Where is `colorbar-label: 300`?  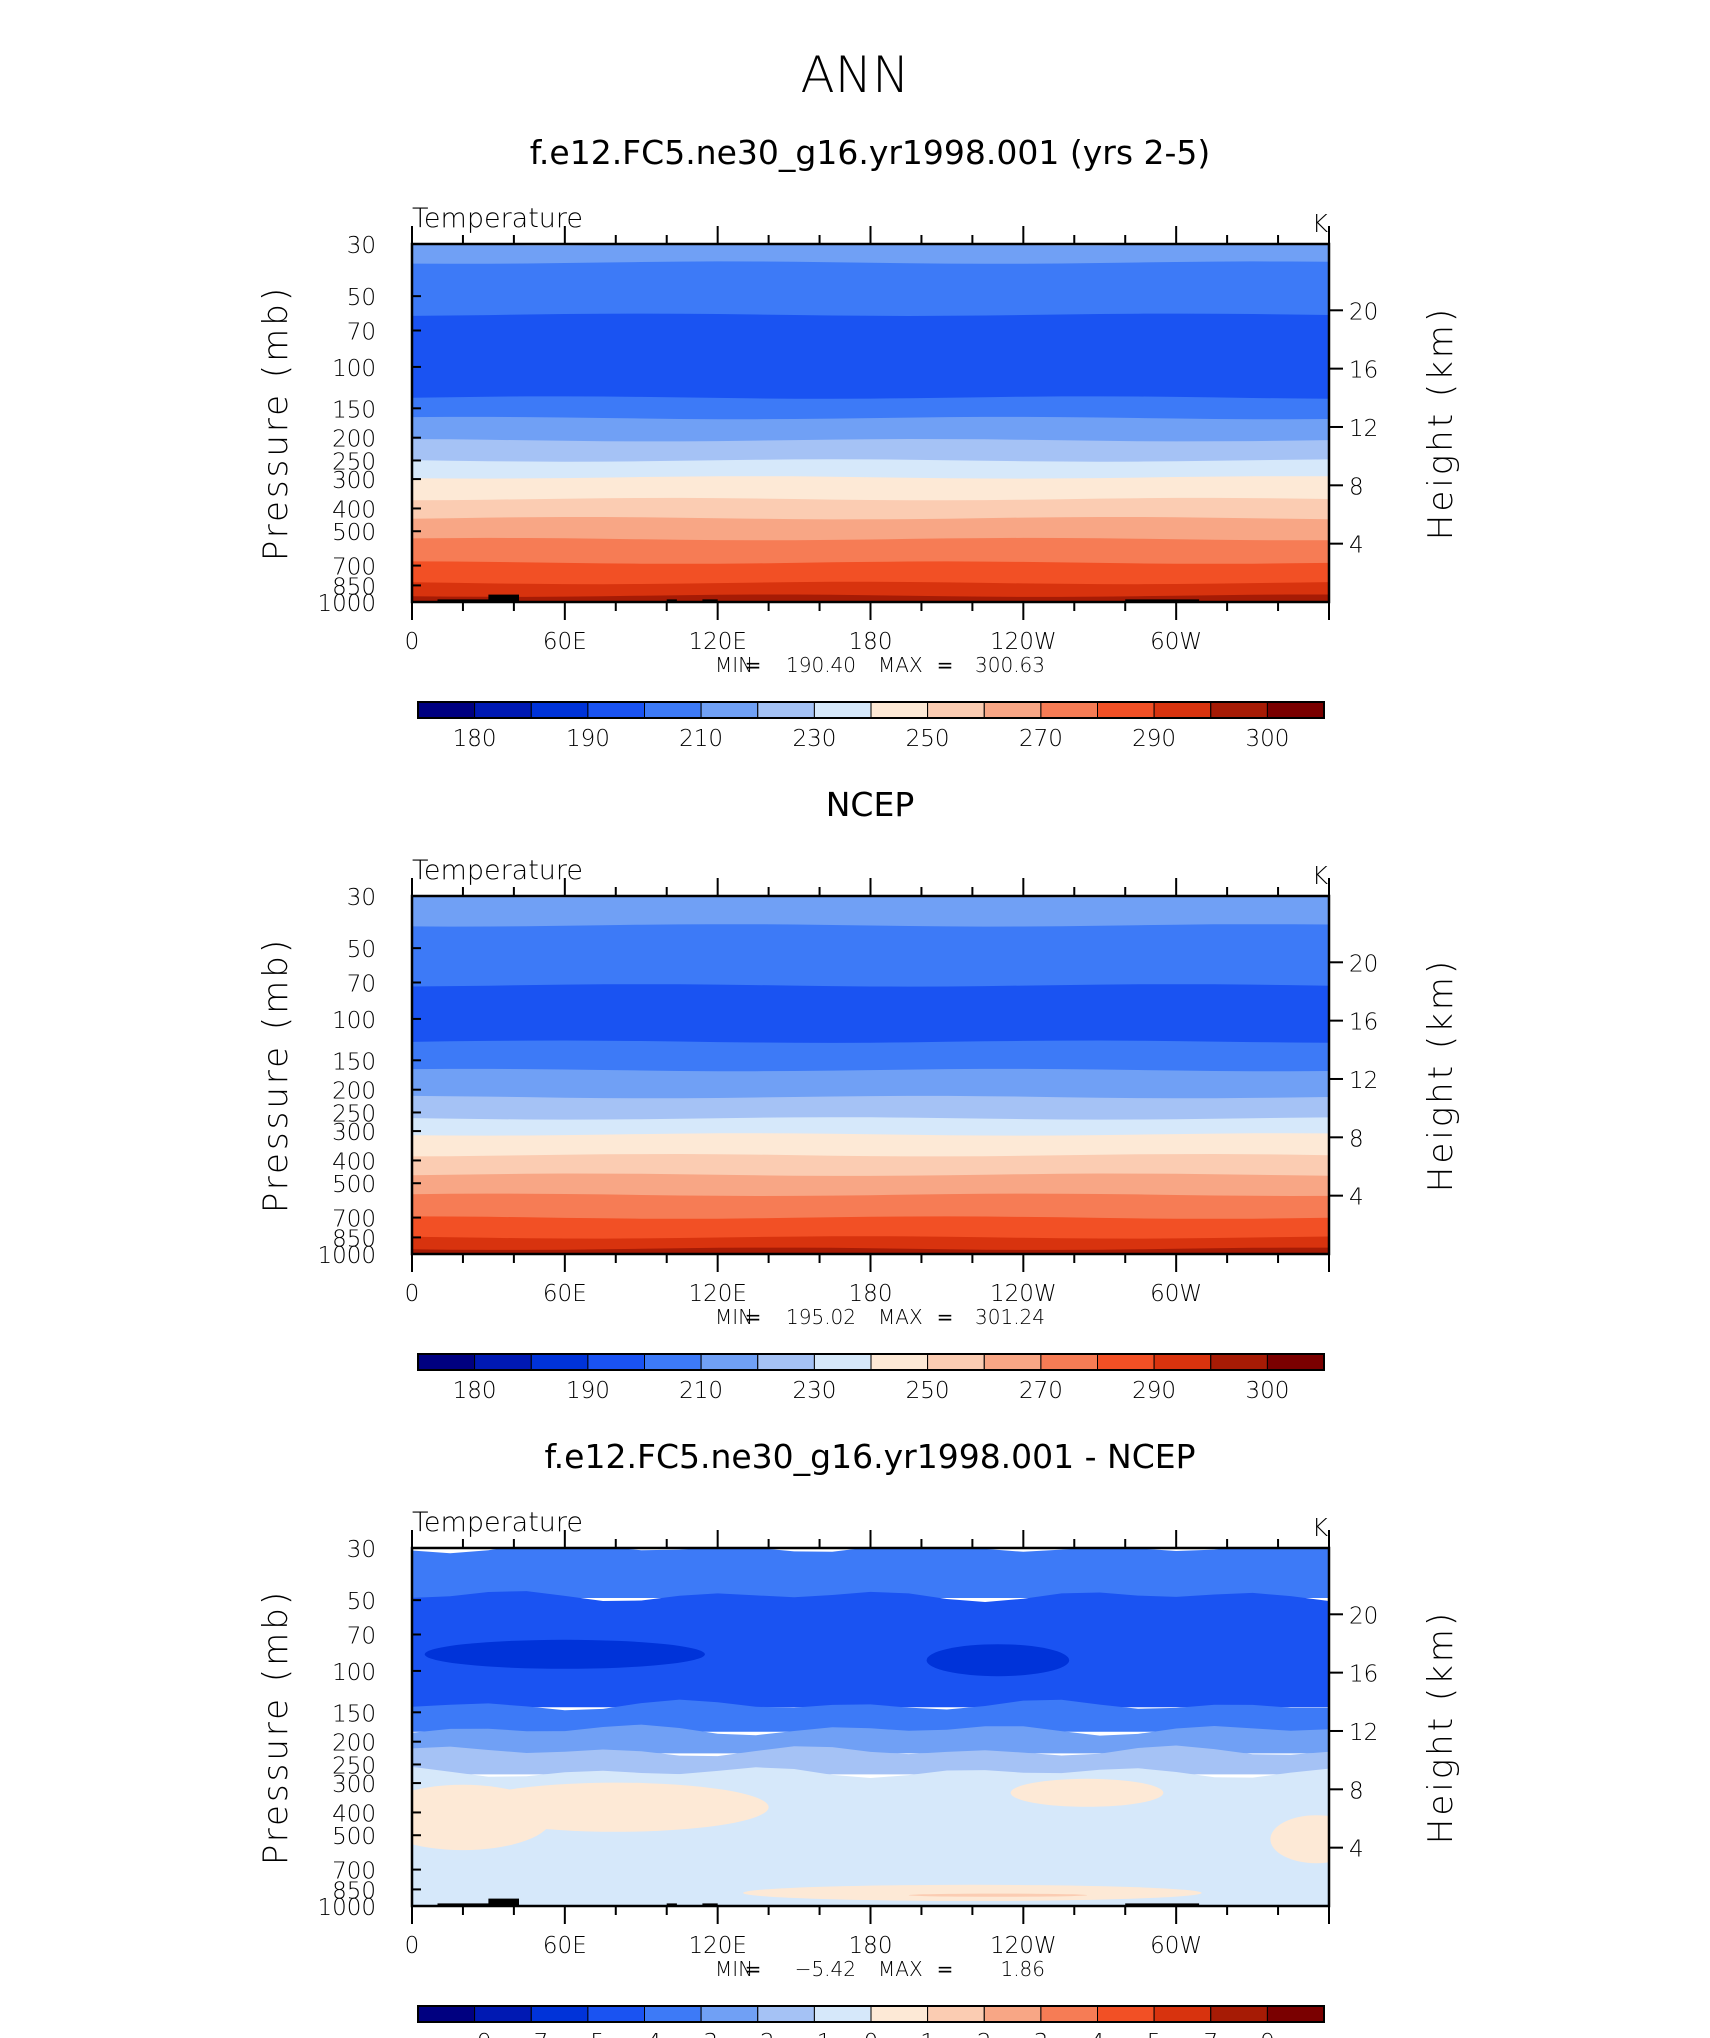
colorbar-label: 300 is located at coordinates (1267, 739).